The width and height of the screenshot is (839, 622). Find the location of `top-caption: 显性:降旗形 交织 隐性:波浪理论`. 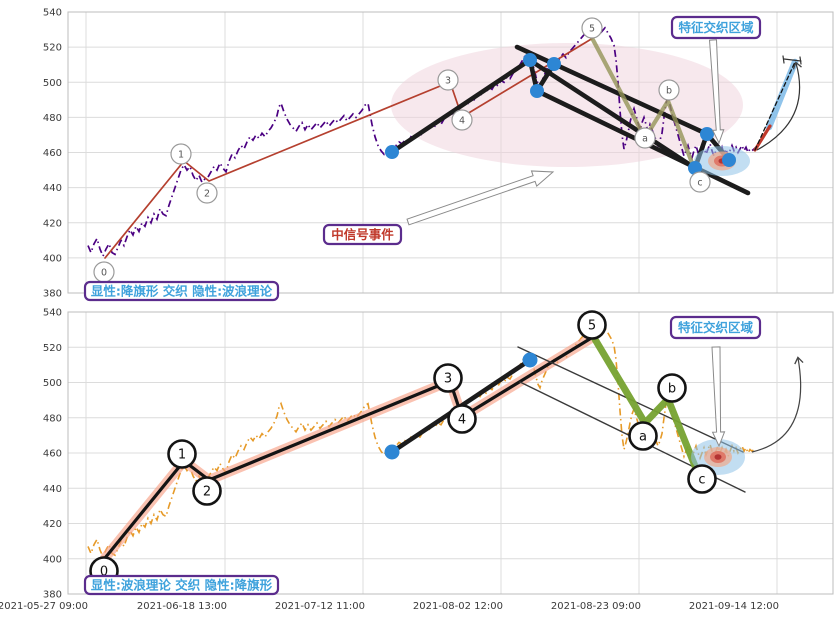

top-caption: 显性:降旗形 交织 隐性:波浪理论 is located at coordinates (181, 291).